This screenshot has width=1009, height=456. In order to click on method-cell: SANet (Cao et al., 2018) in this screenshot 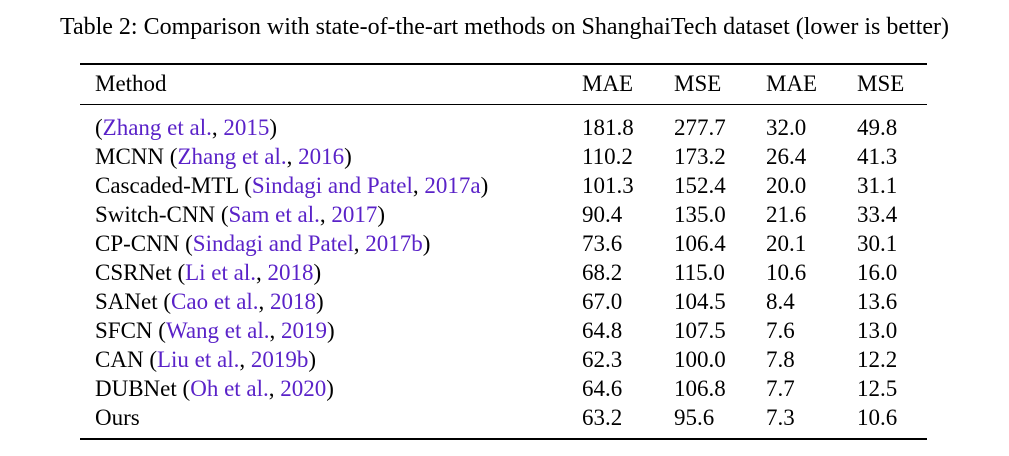, I will do `click(209, 301)`.